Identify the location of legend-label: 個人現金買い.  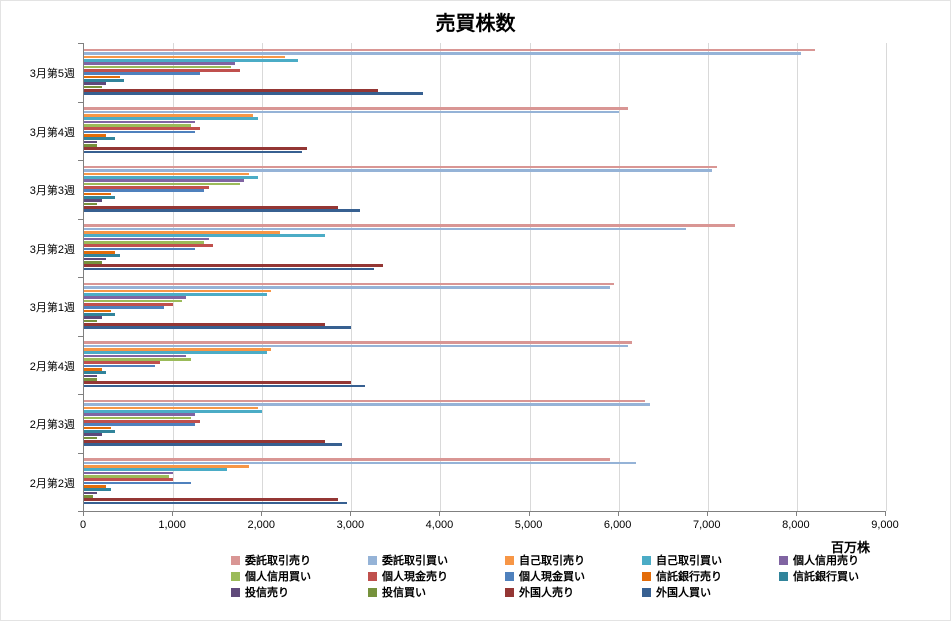
(552, 577).